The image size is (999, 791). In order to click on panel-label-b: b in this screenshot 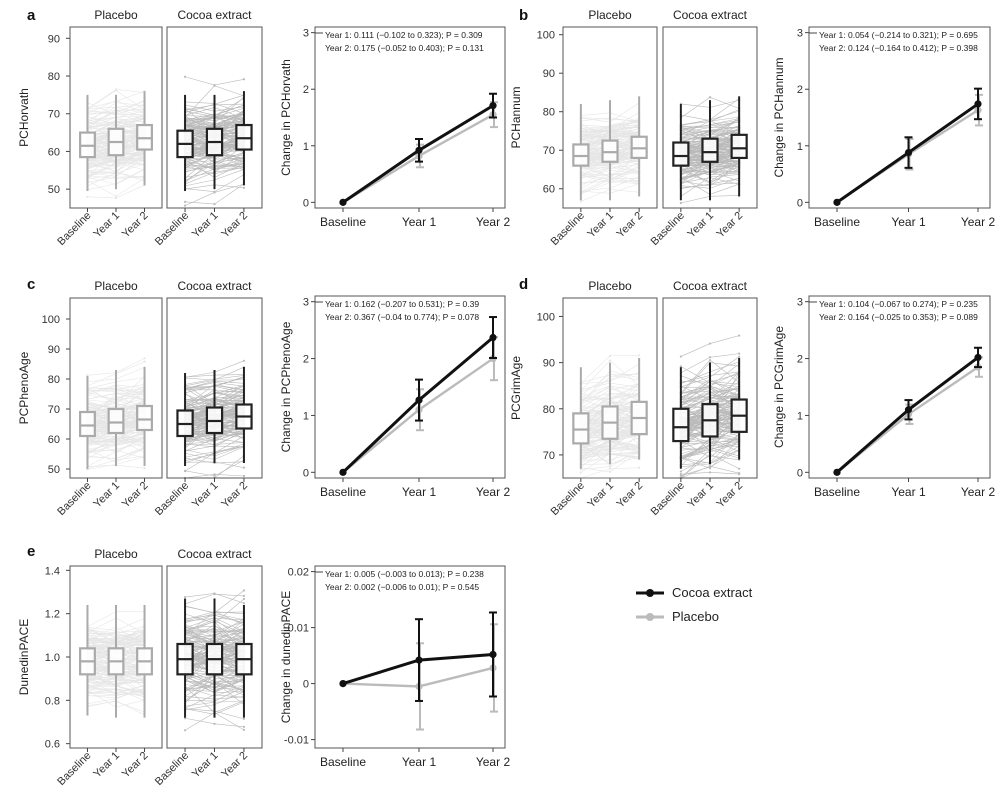, I will do `click(523, 15)`.